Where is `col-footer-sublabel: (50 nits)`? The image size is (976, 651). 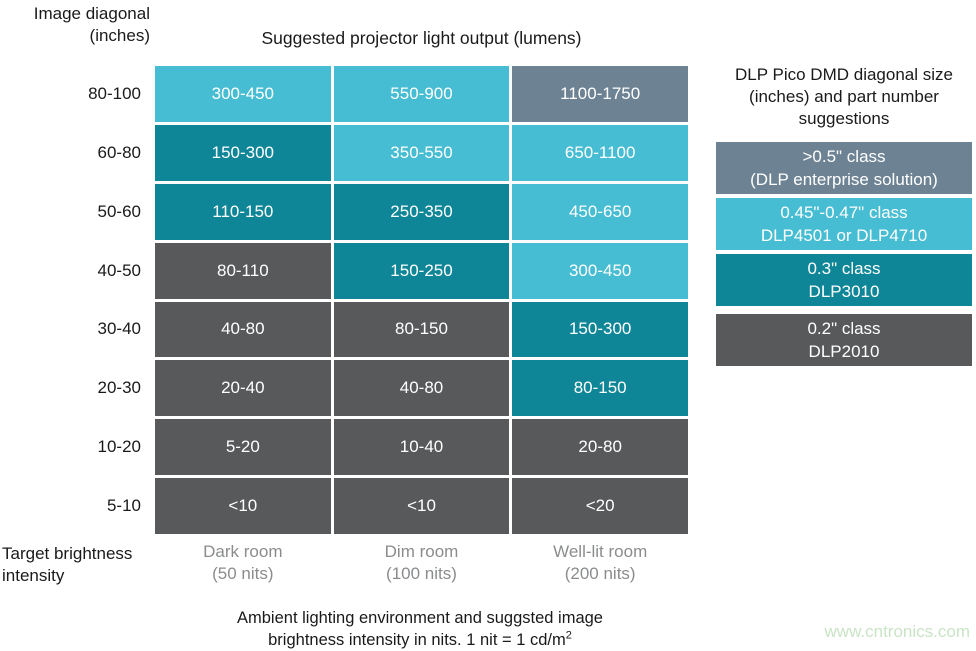 col-footer-sublabel: (50 nits) is located at coordinates (243, 573).